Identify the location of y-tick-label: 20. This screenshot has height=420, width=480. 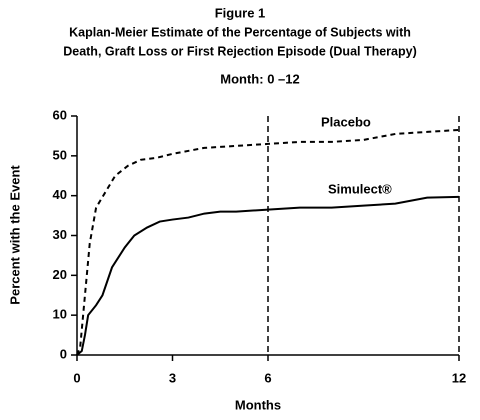
(60, 274).